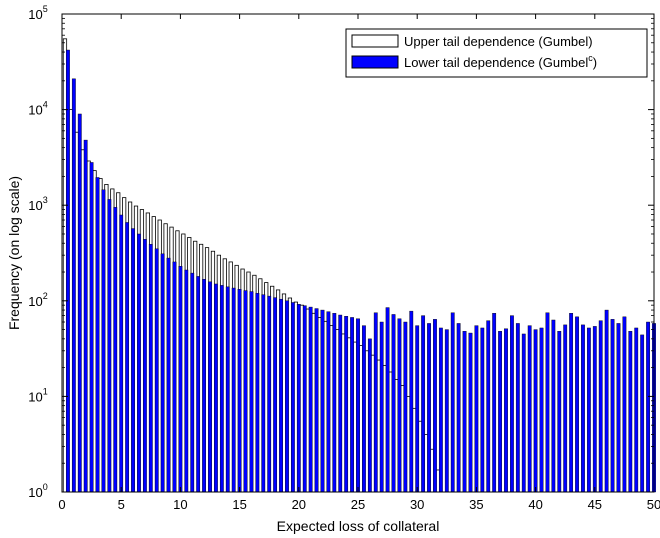 The image size is (660, 538). I want to click on x-tick-label: 15, so click(239, 504).